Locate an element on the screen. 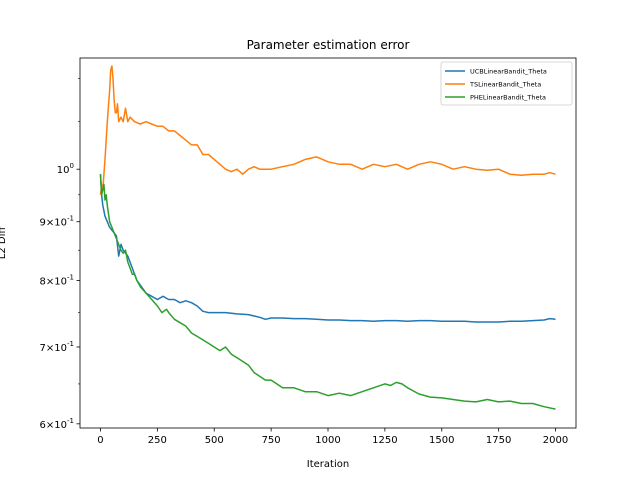 The height and width of the screenshot is (480, 640). x-tick-label: 2000 is located at coordinates (555, 440).